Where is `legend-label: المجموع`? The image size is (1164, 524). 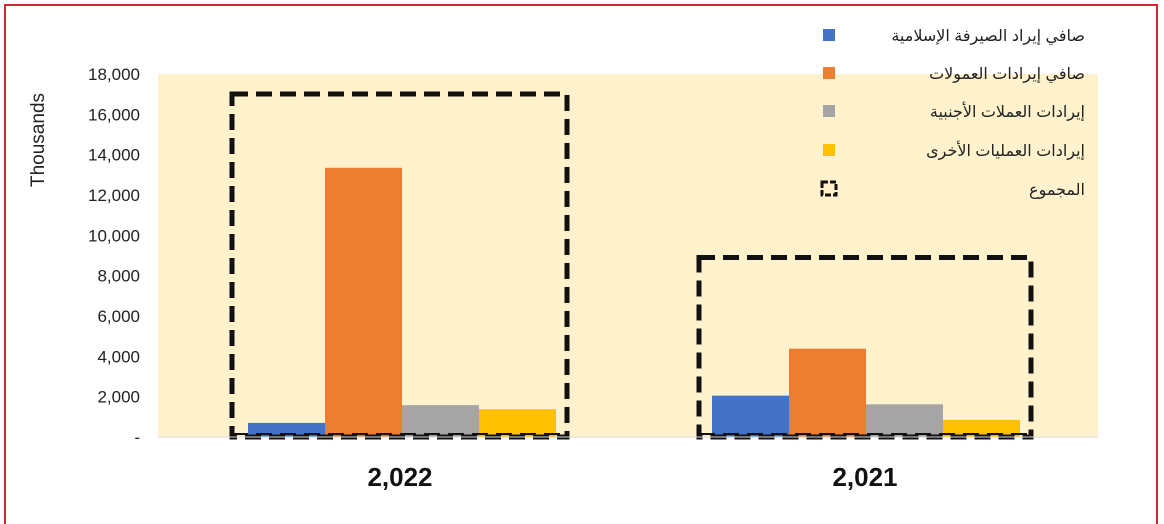 legend-label: المجموع is located at coordinates (1057, 191).